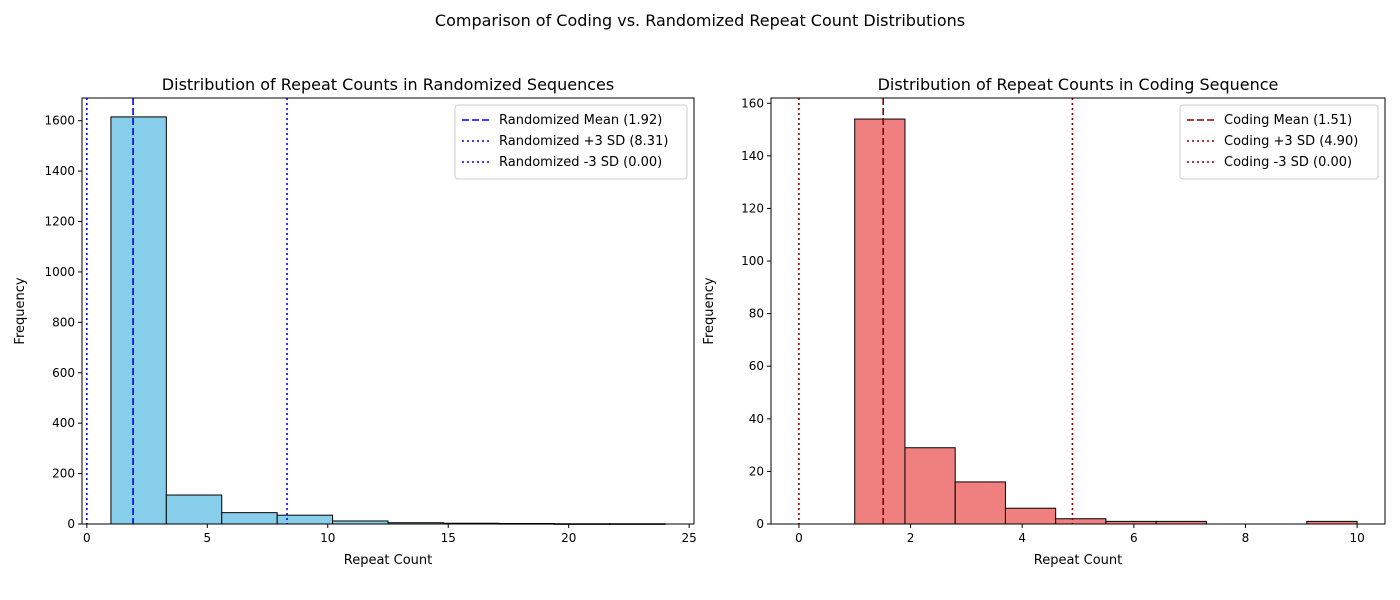  I want to click on randomized-x-tick-label: 5, so click(207, 538).